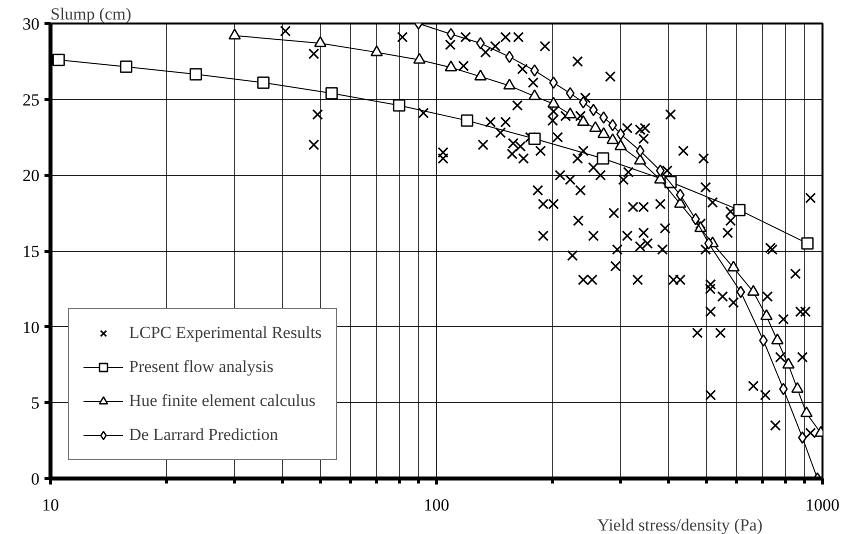 The height and width of the screenshot is (534, 846). What do you see at coordinates (35, 479) in the screenshot?
I see `y-tick-label: 0` at bounding box center [35, 479].